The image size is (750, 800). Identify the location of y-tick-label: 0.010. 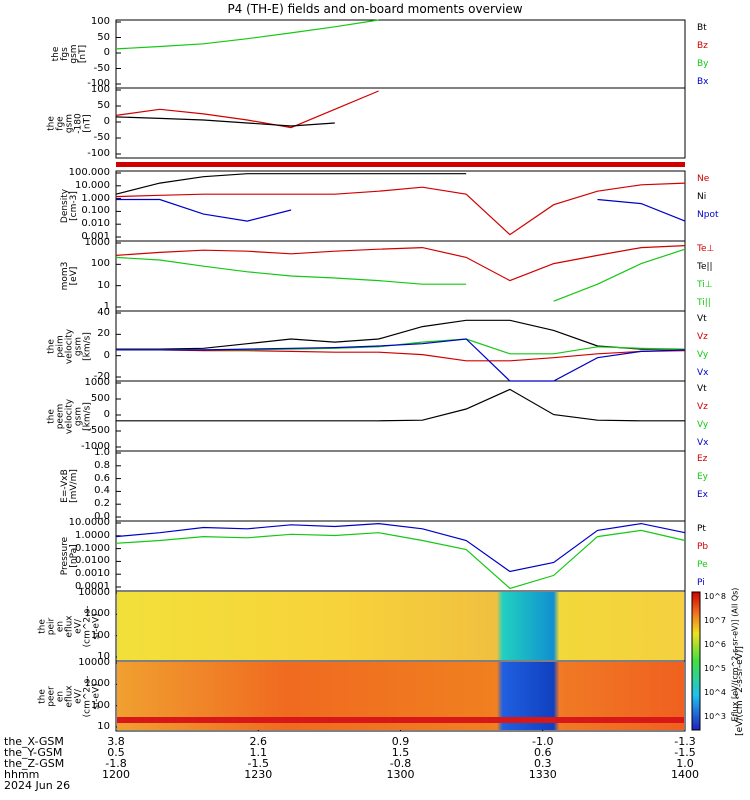
(95, 224).